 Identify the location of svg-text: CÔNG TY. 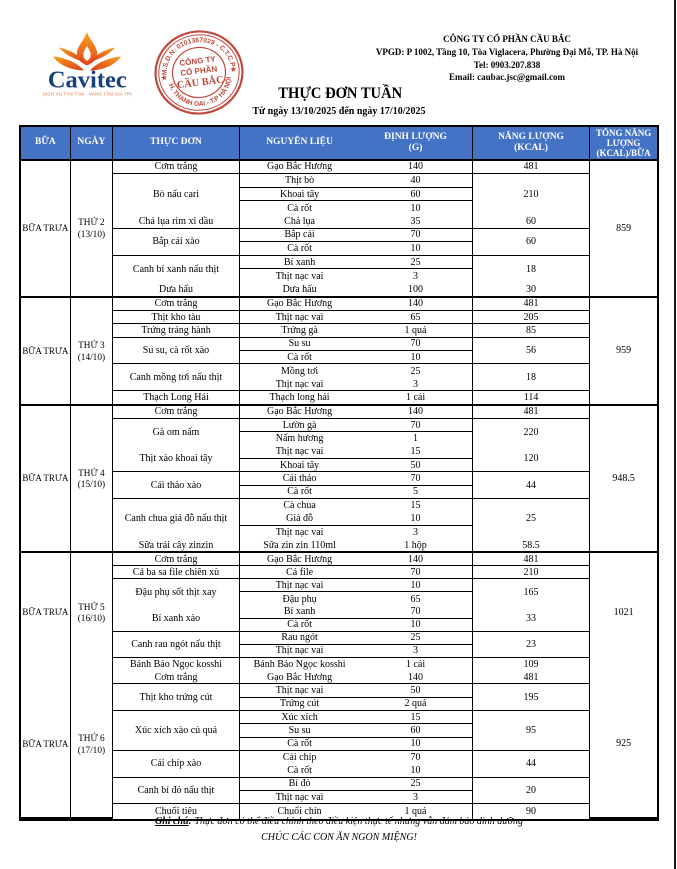
(198, 60).